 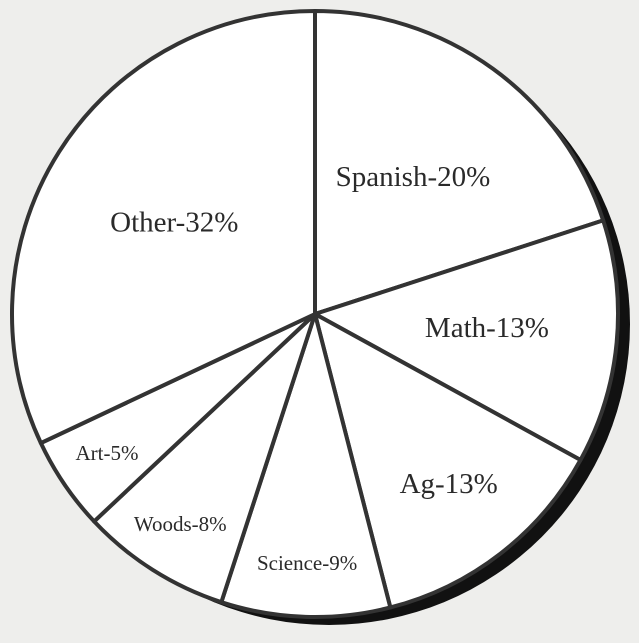 I want to click on slice-label: Other-32%, so click(x=174, y=222).